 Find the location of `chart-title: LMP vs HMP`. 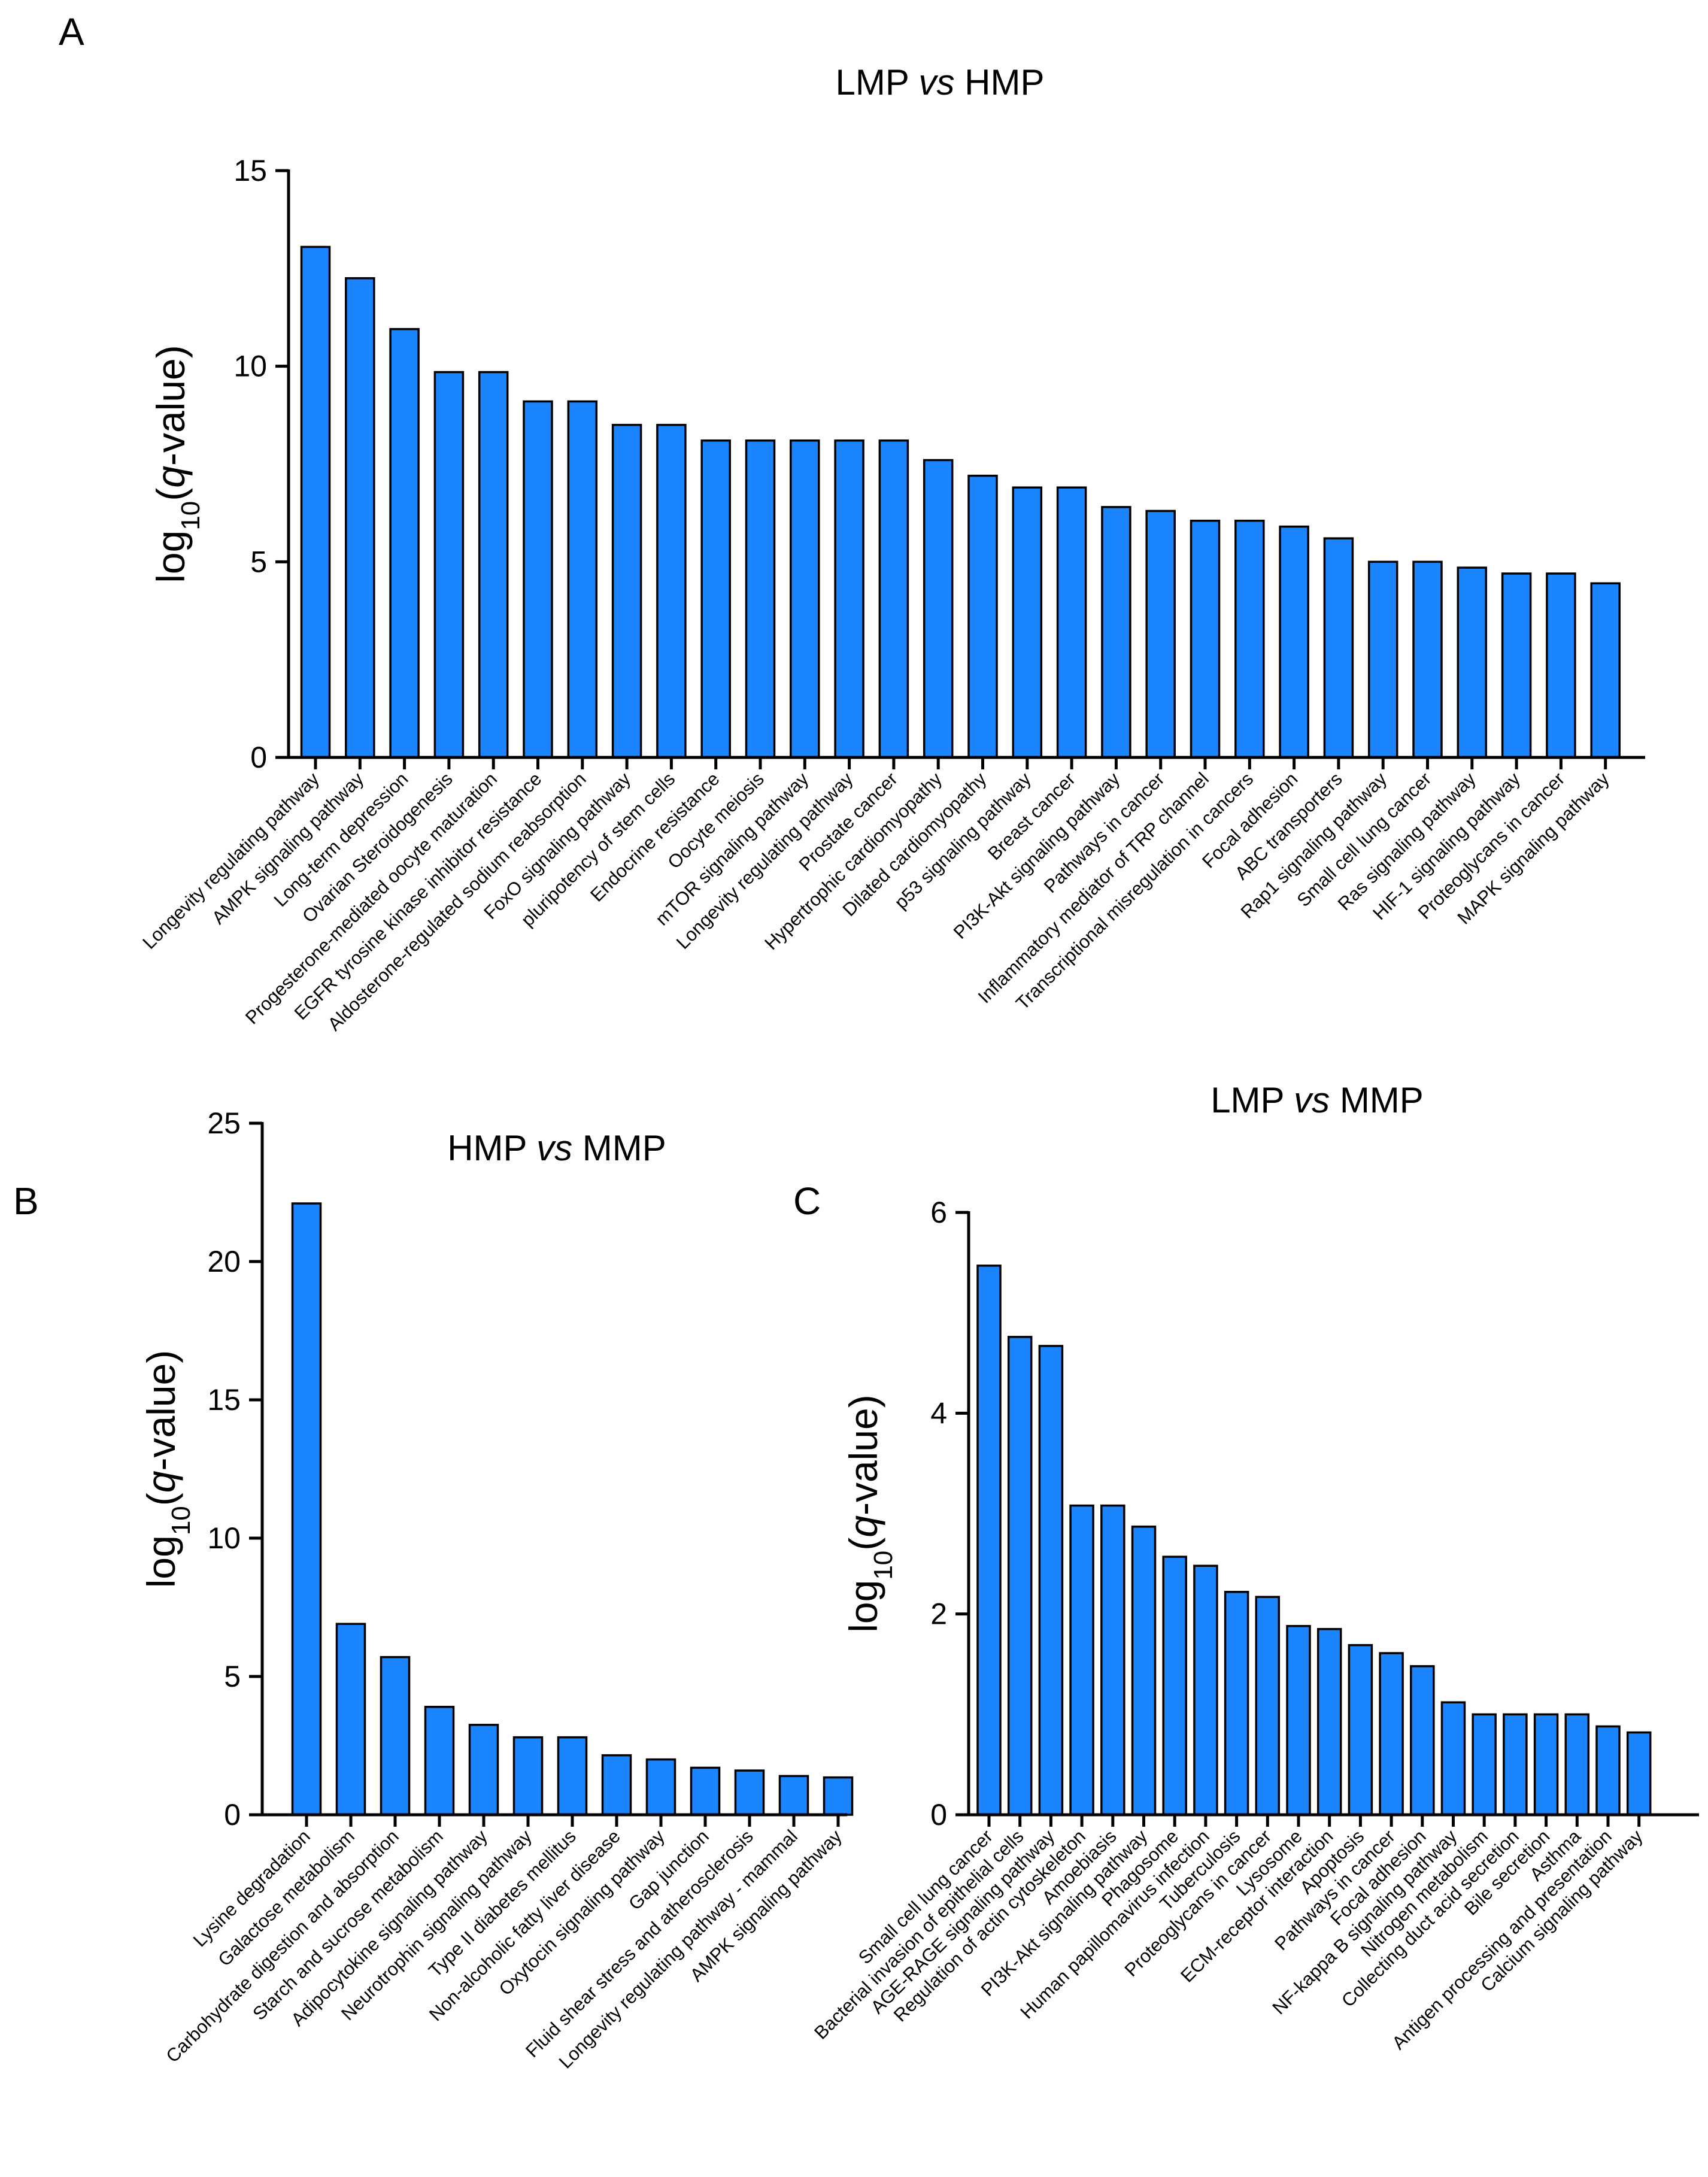

chart-title: LMP vs HMP is located at coordinates (940, 82).